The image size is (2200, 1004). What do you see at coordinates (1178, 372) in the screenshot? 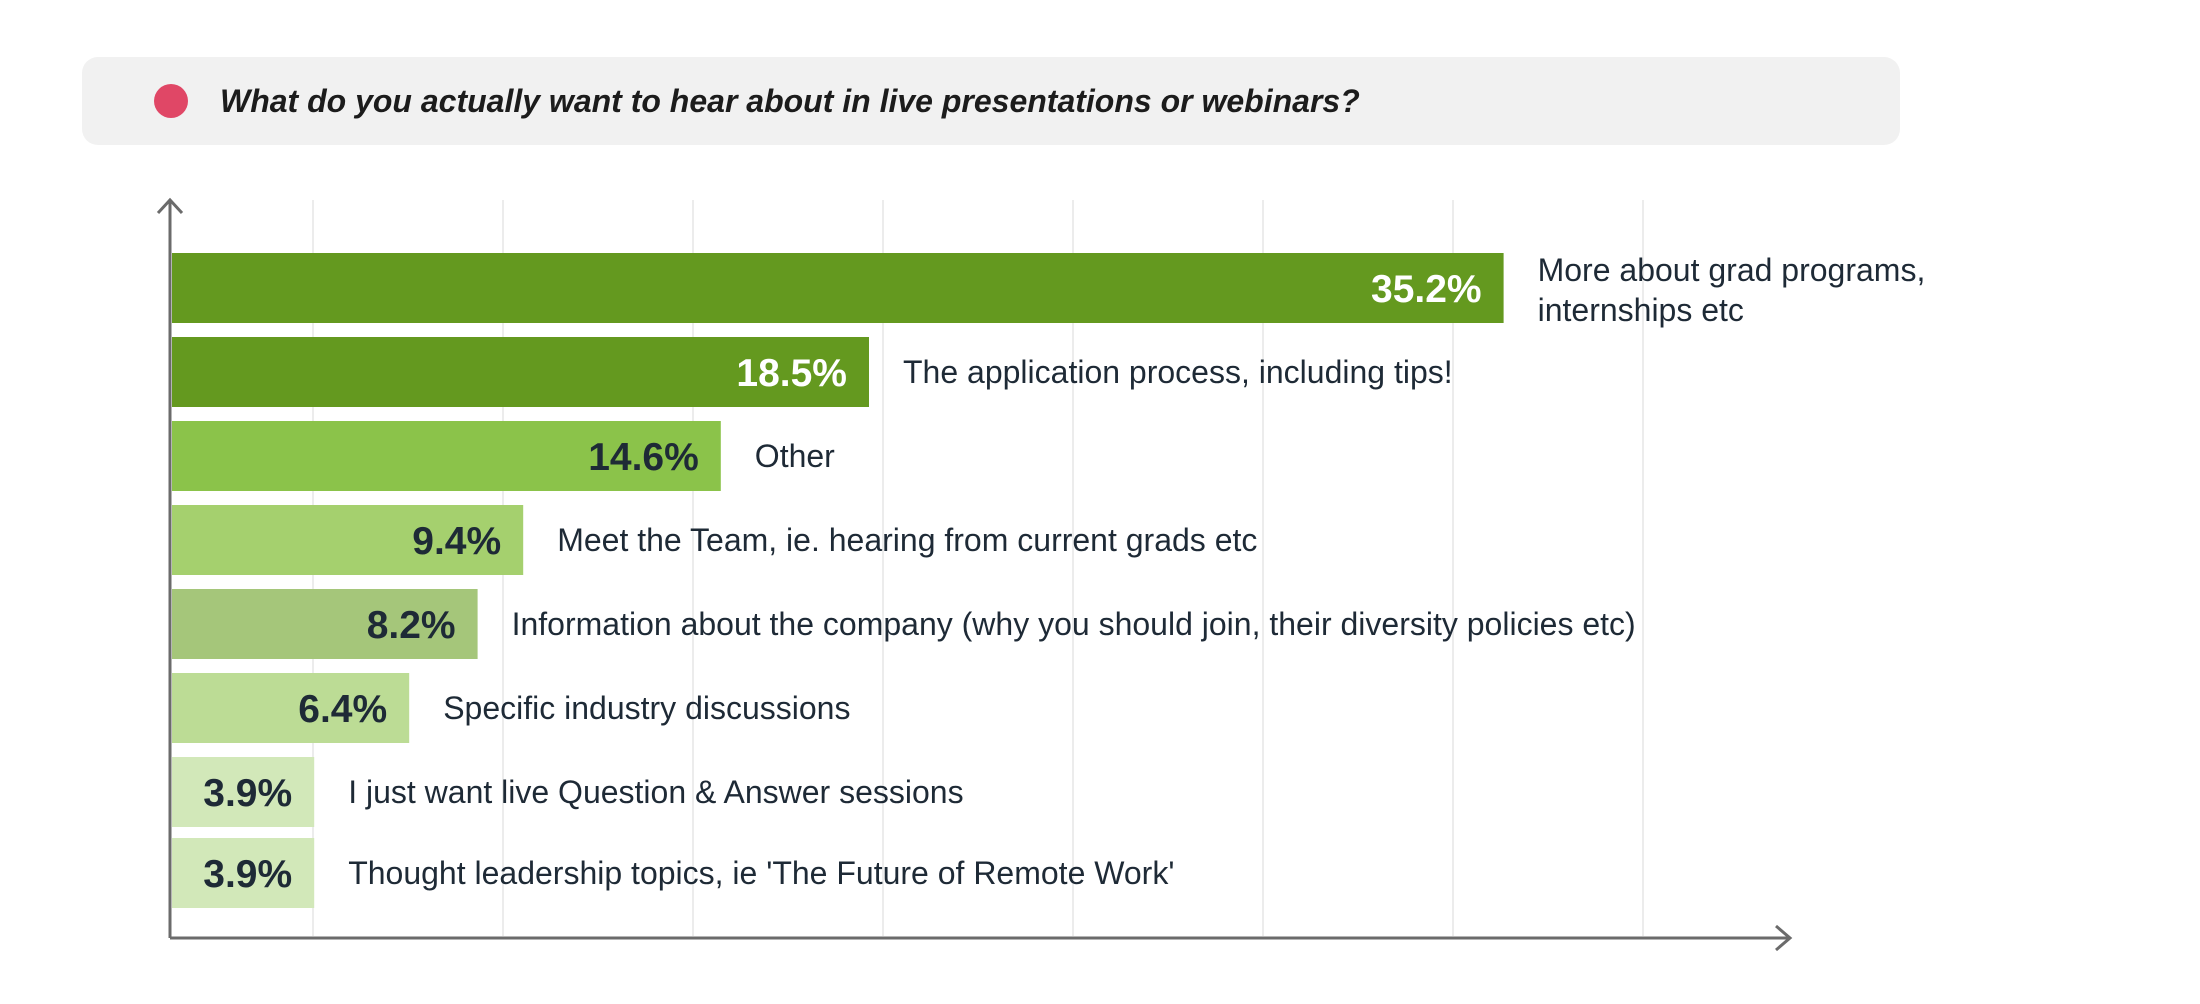
I see `bar-category-label: The application process, including tips!` at bounding box center [1178, 372].